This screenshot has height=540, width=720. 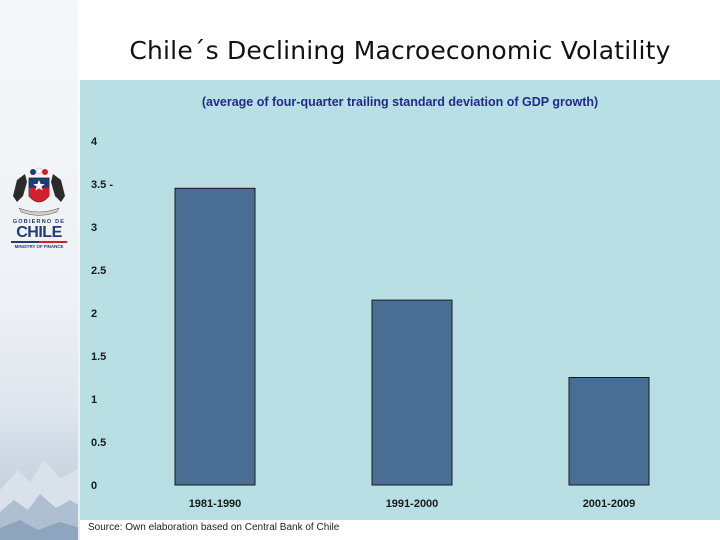 I want to click on strip-divider, so click(x=79, y=270).